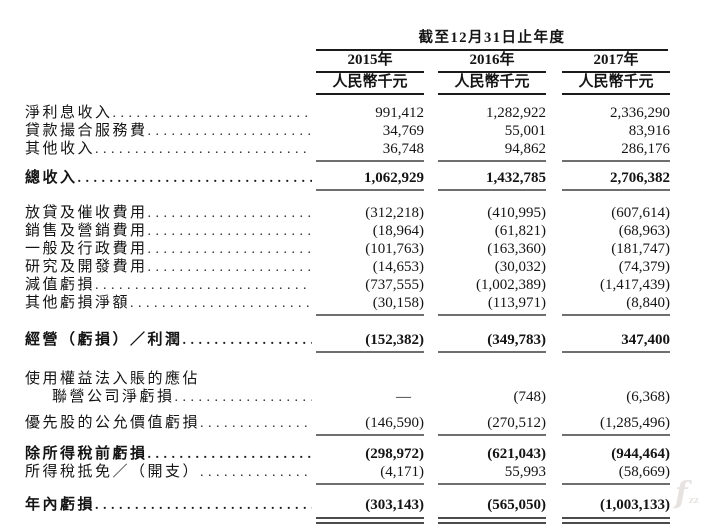 The height and width of the screenshot is (525, 701). I want to click on row-label-cell: 研究及開發費用, so click(170, 267).